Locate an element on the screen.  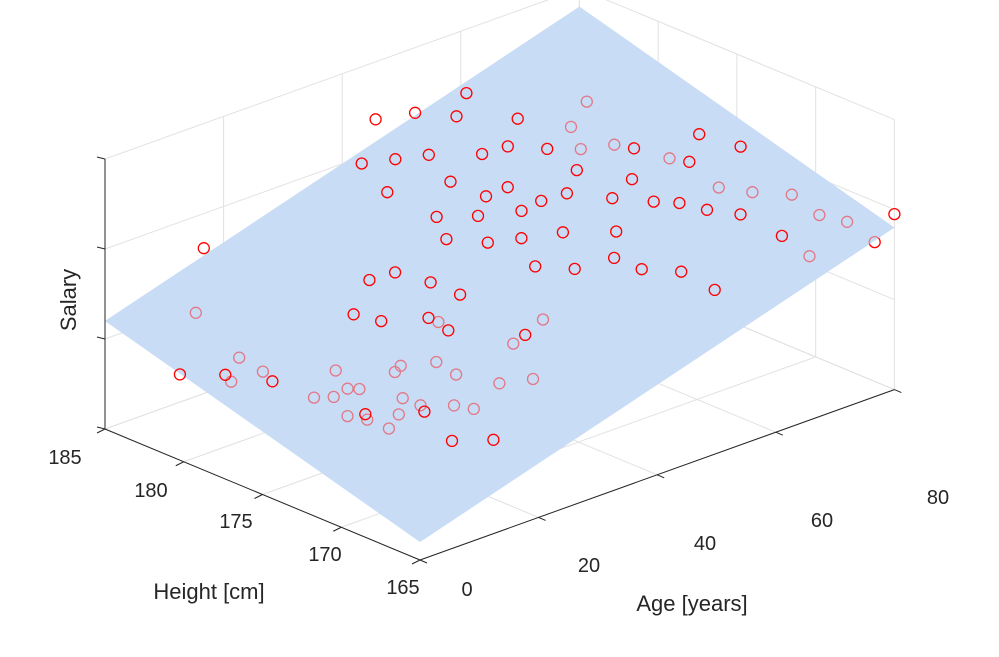
x-tick-label: 80 is located at coordinates (938, 498).